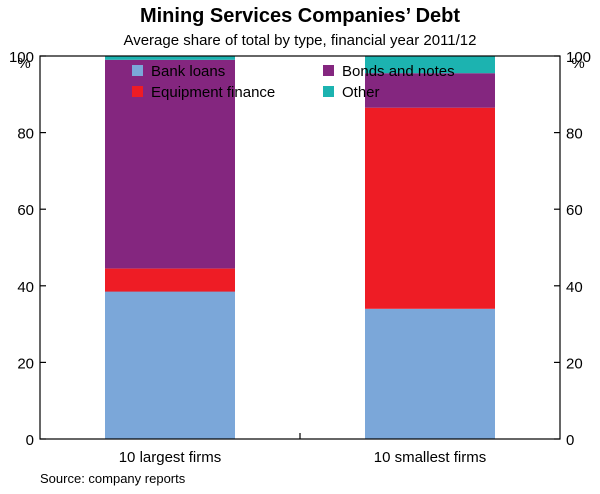  What do you see at coordinates (137, 91) in the screenshot?
I see `legend-swatch-equipment-finance` at bounding box center [137, 91].